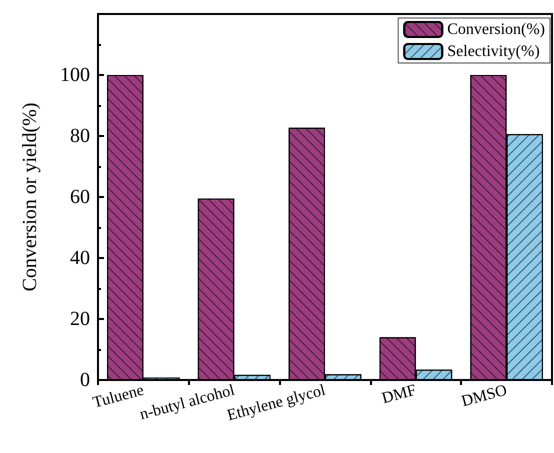  I want to click on y-tick-label: 100, so click(75, 75).